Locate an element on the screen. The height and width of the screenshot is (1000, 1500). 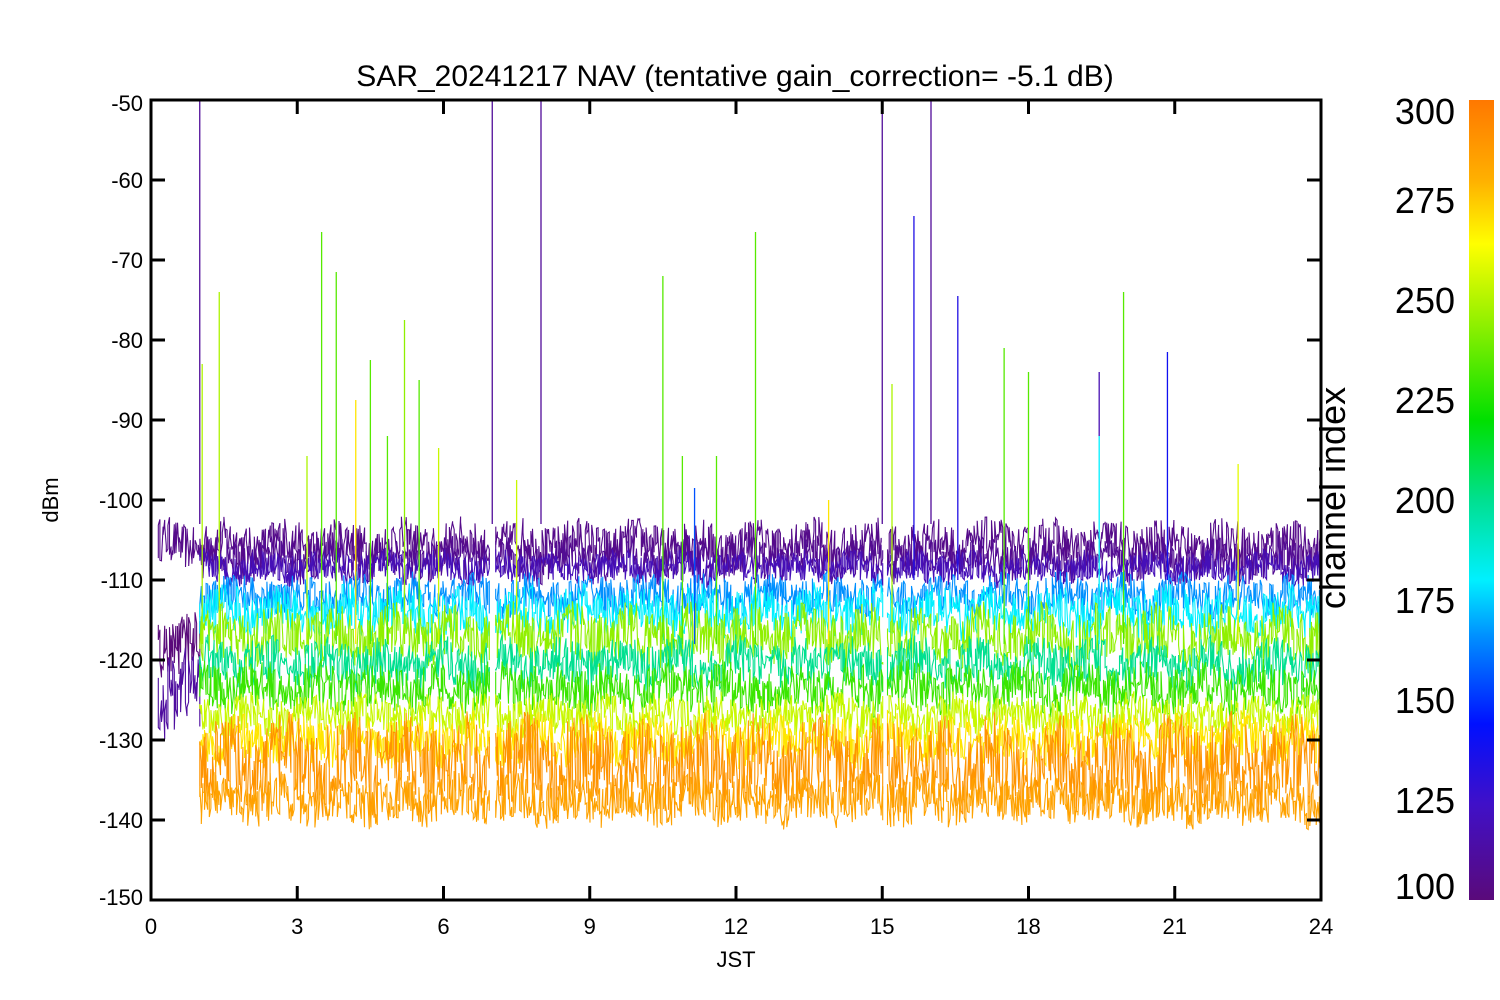
x-axis-label: JST is located at coordinates (735, 959).